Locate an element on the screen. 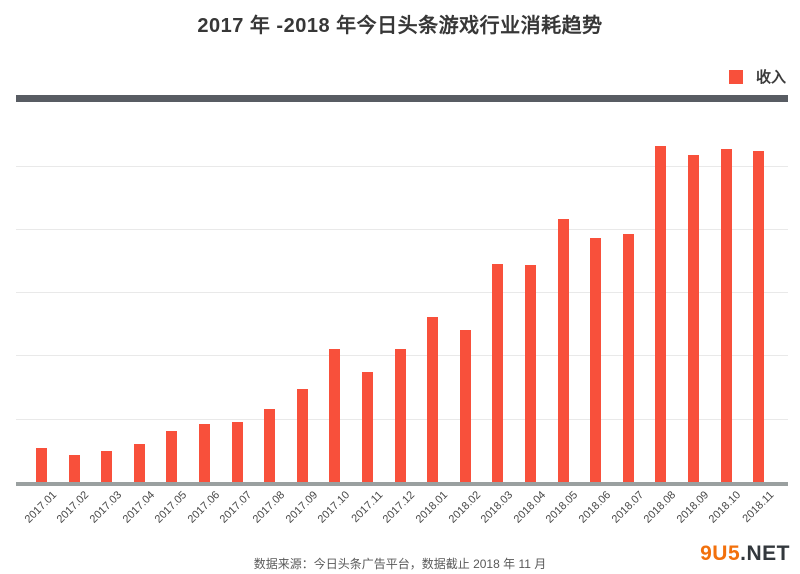 The height and width of the screenshot is (574, 800). x-axis-label: 2018.05 is located at coordinates (562, 507).